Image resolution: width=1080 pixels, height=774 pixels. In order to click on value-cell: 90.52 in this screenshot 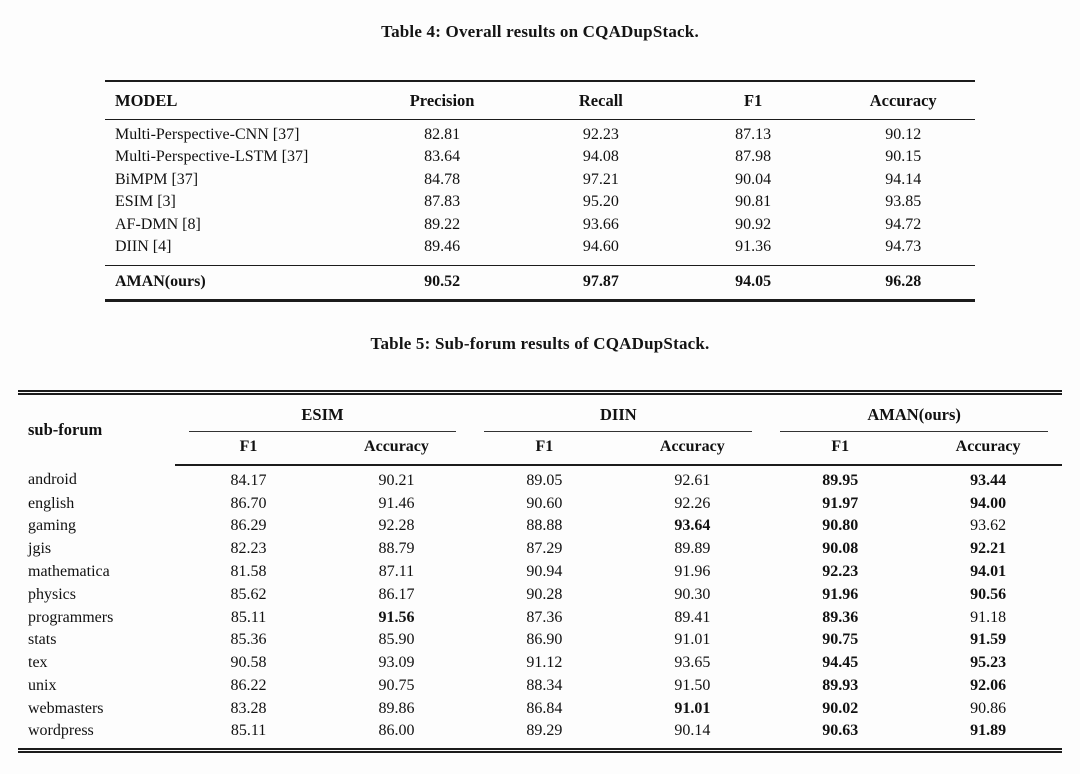, I will do `click(442, 282)`.